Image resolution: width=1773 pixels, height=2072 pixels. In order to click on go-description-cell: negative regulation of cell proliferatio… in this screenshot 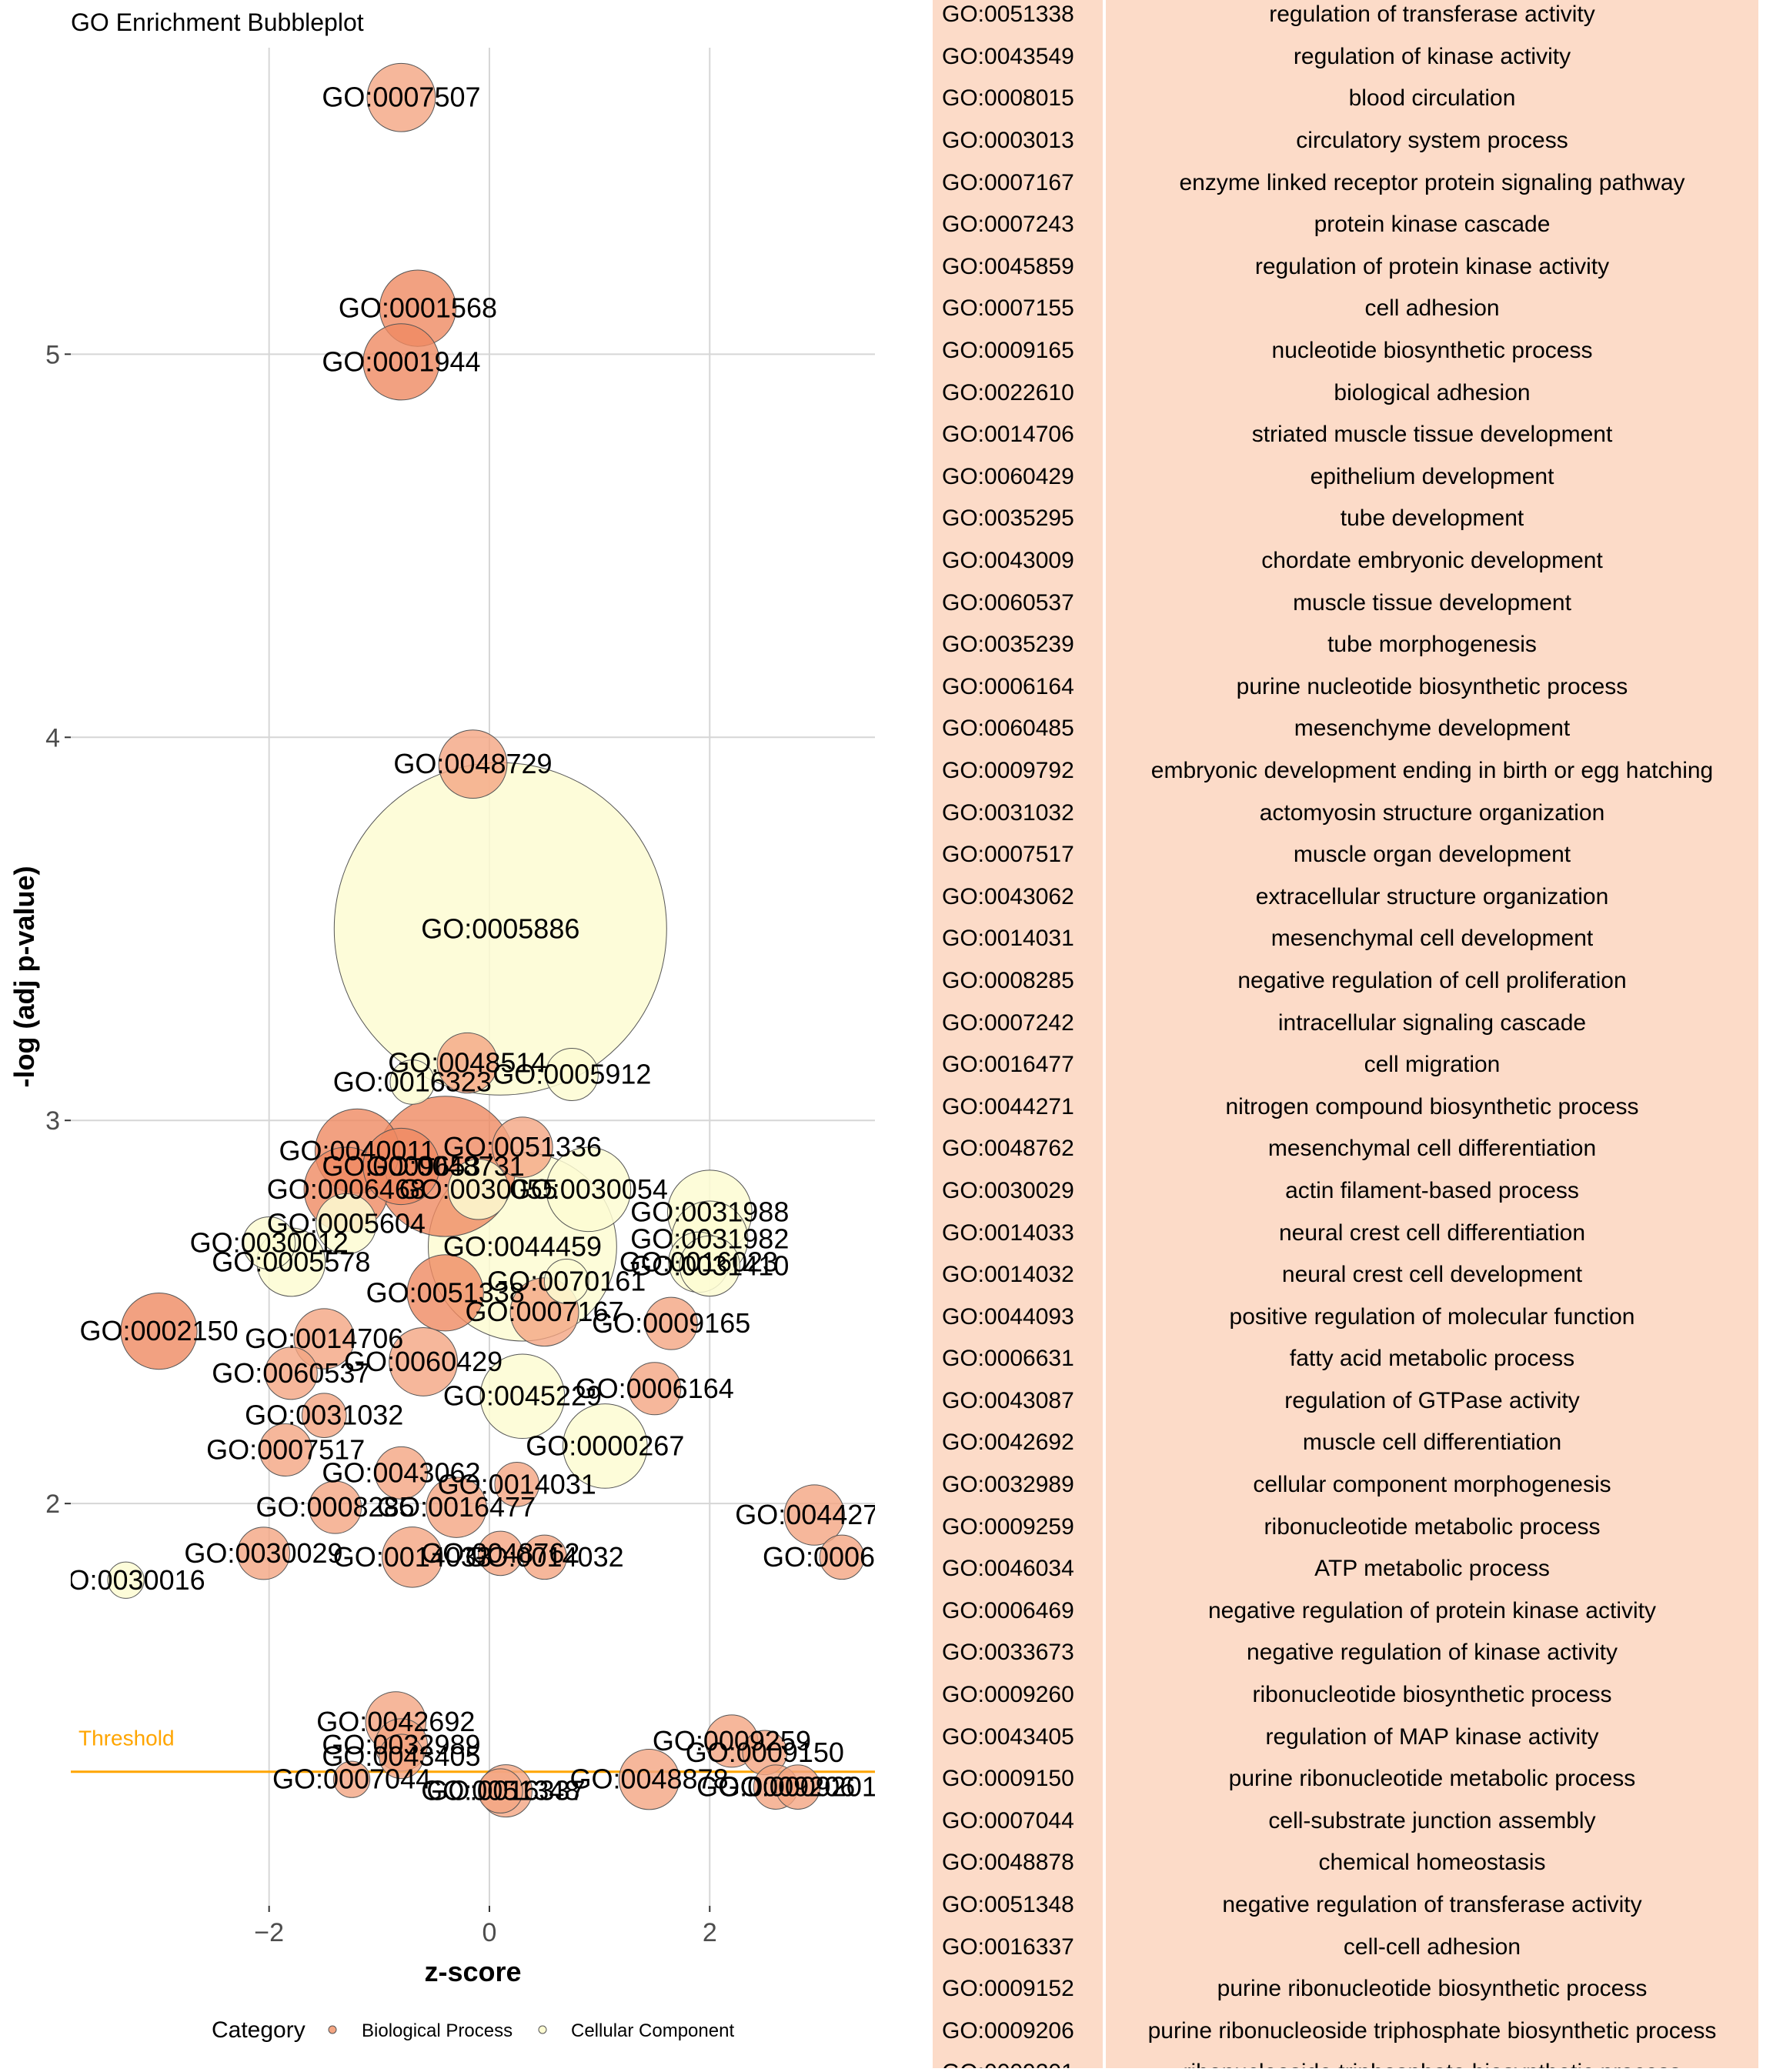, I will do `click(1432, 981)`.